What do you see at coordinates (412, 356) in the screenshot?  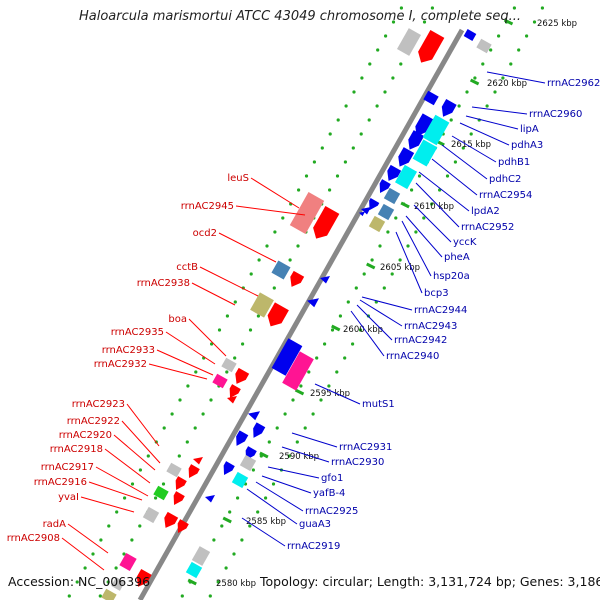 I see `gene-label: rrnAC2940` at bounding box center [412, 356].